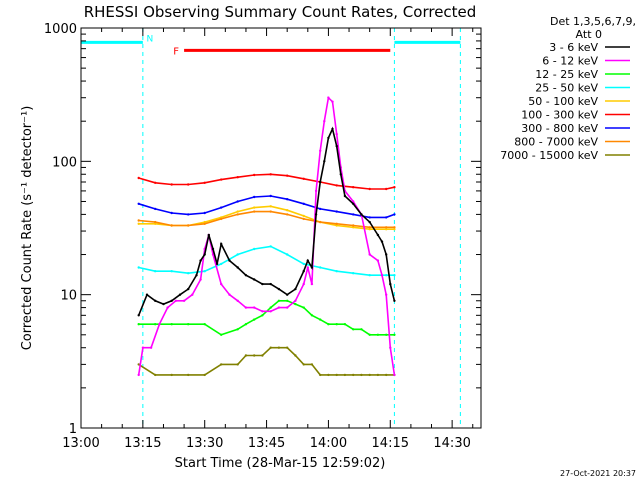 This screenshot has width=640, height=480. Describe the element at coordinates (559, 128) in the screenshot. I see `legend-entry-label: 300 - 800 keV` at that location.